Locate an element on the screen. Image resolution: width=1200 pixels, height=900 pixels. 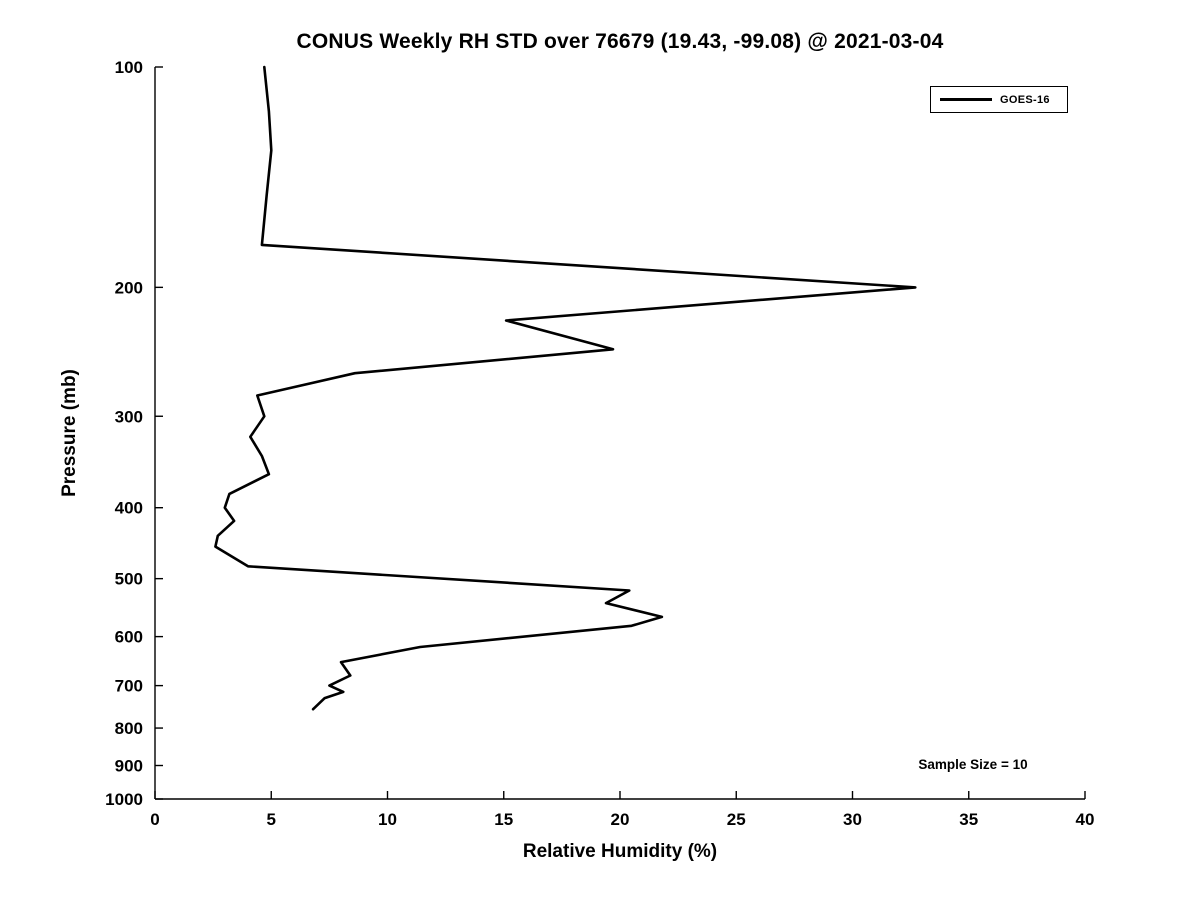
sample-size-annotation: Sample Size = 10 is located at coordinates (973, 764).